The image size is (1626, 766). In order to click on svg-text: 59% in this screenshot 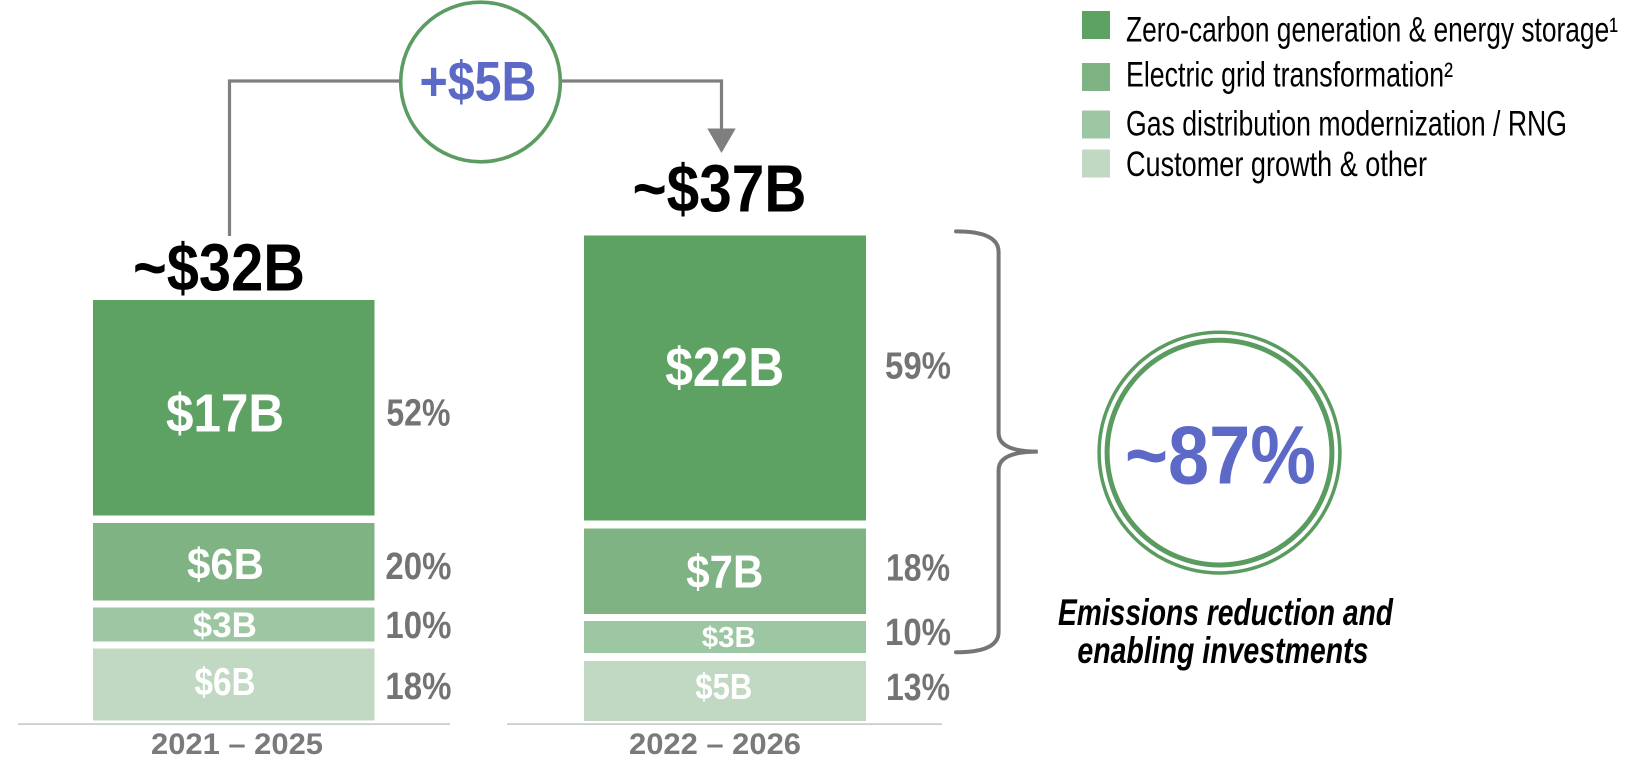, I will do `click(918, 367)`.